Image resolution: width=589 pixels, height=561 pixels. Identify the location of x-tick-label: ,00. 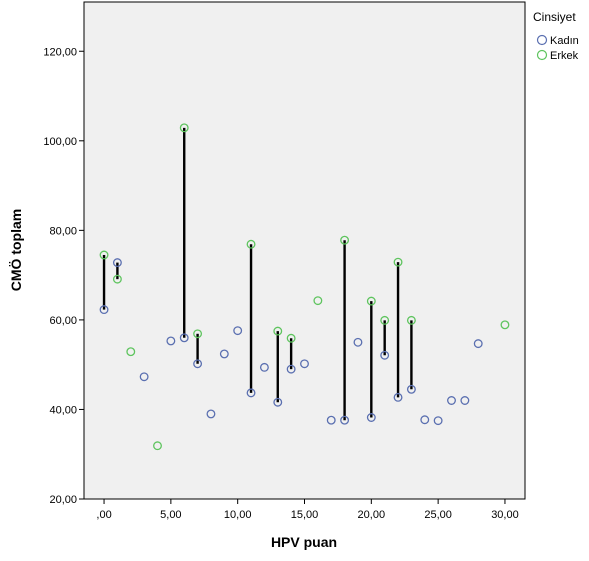
(103, 515).